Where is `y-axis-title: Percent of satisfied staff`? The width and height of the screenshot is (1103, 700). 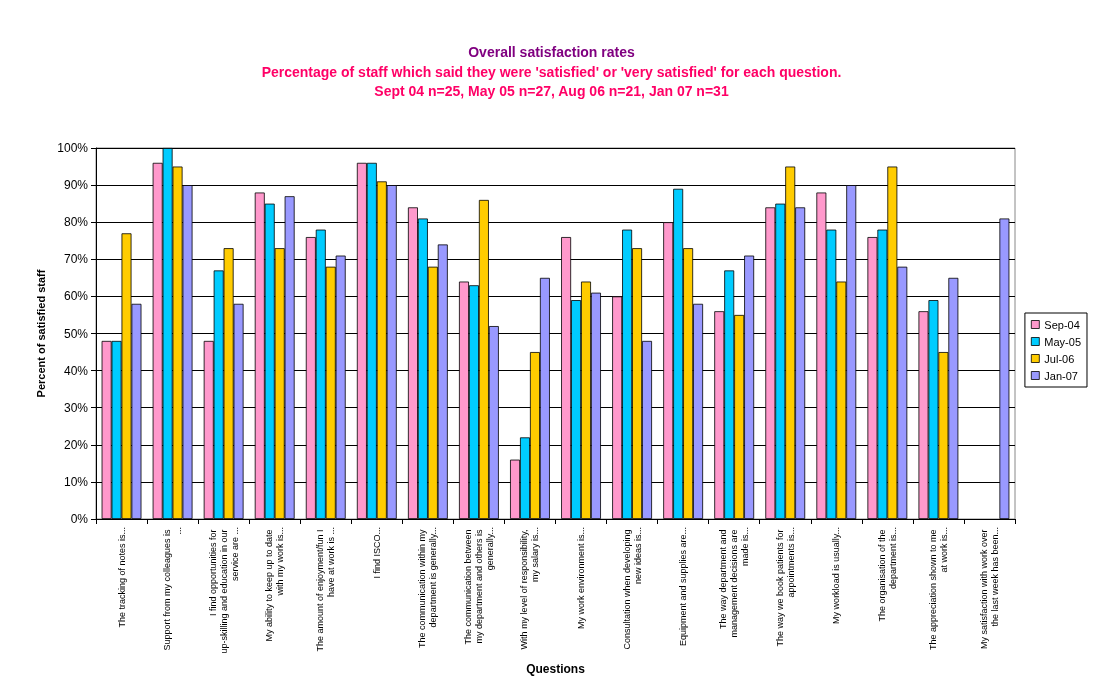
y-axis-title: Percent of satisfied staff is located at coordinates (40, 333).